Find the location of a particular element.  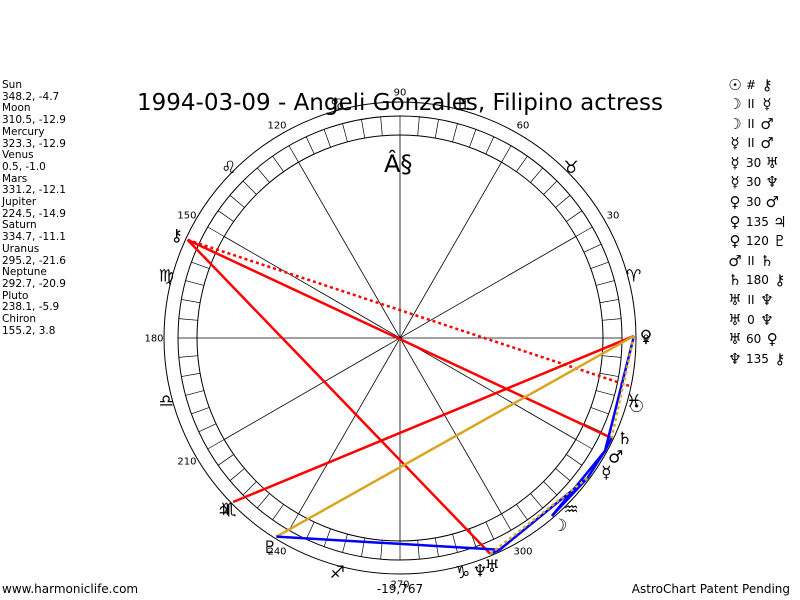

planet-name: Sun is located at coordinates (12, 85).